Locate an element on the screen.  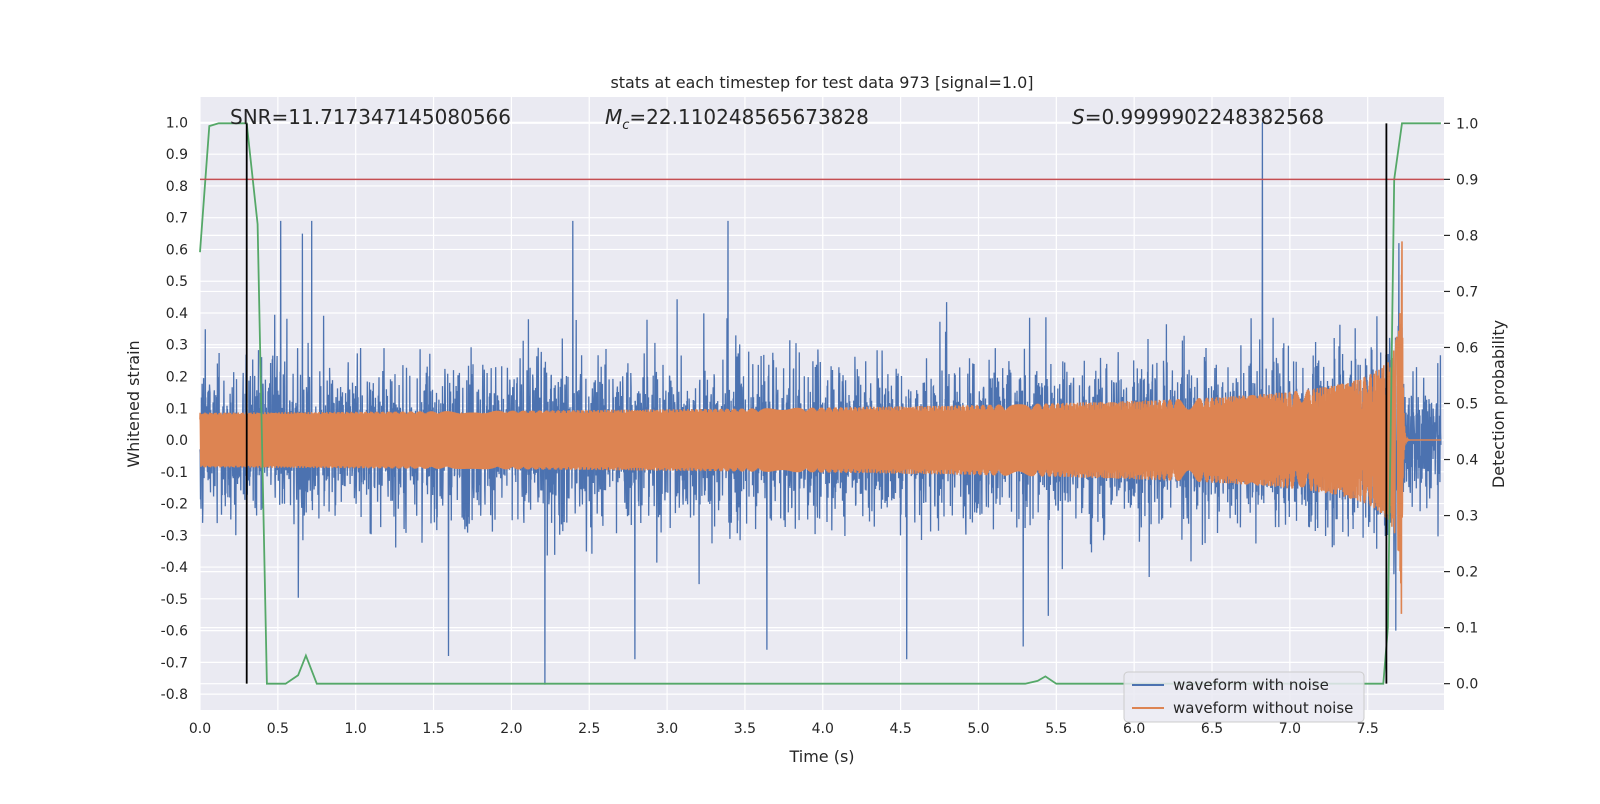
legend-box is located at coordinates (1244, 697).